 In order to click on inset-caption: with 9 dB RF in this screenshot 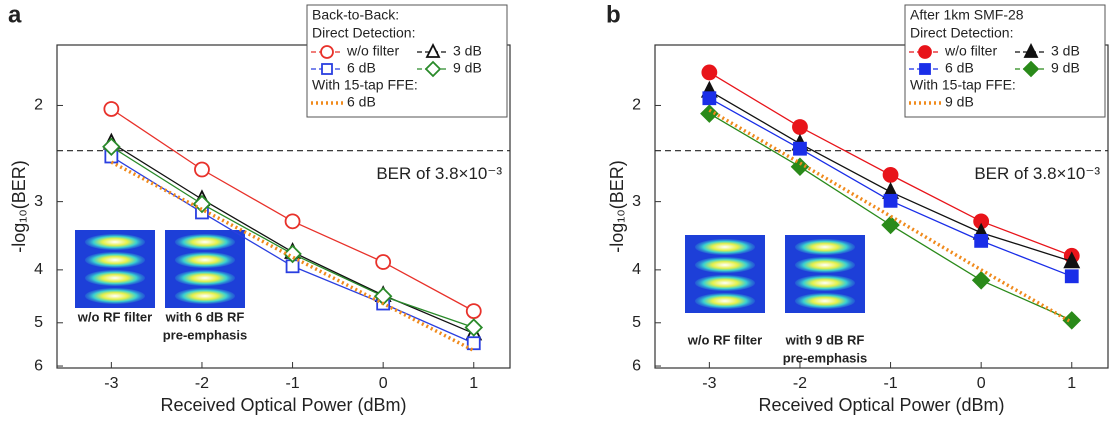, I will do `click(825, 339)`.